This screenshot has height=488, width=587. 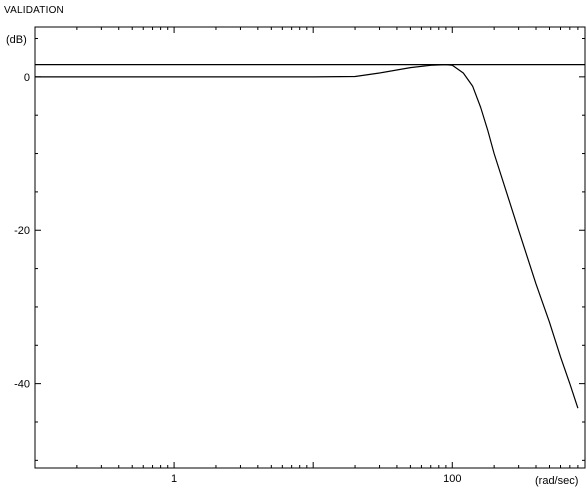 I want to click on x-tick-label: 1, so click(x=174, y=479).